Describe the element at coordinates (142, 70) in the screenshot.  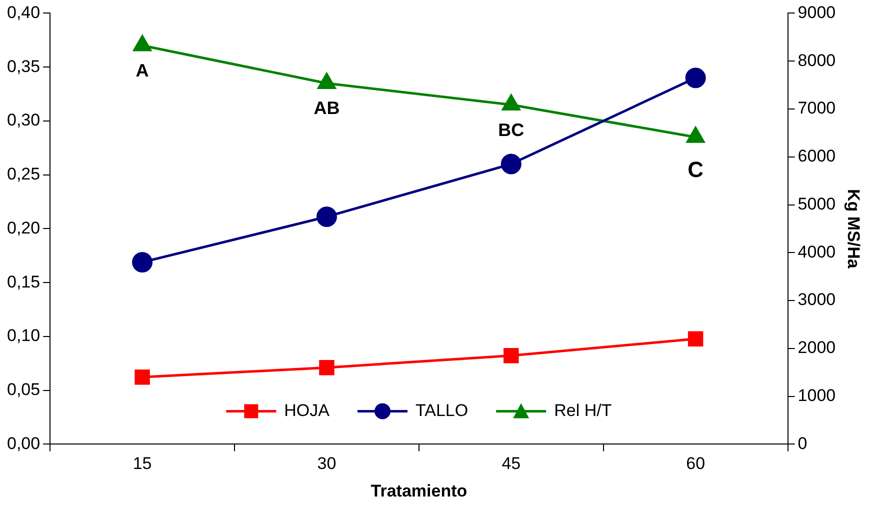
I see `annotation: A` at that location.